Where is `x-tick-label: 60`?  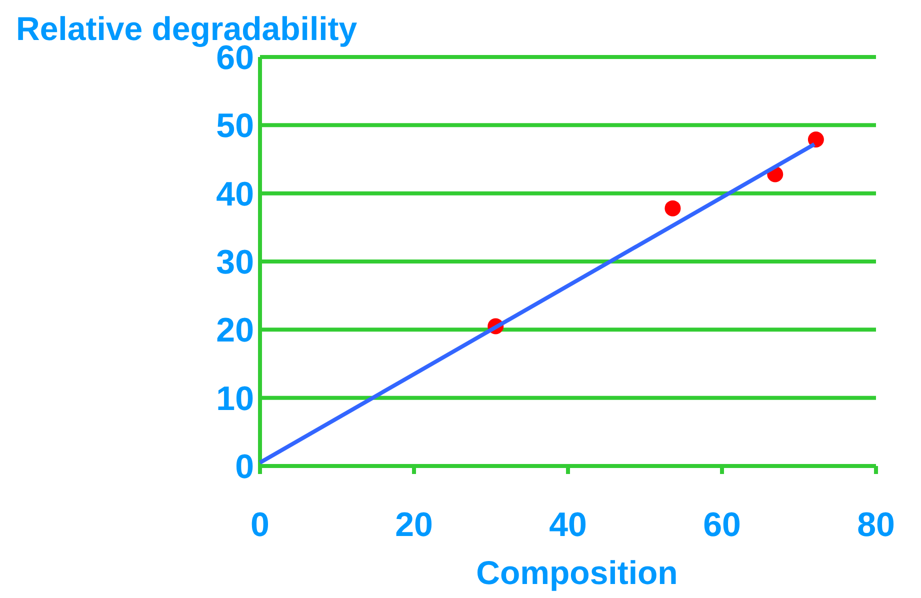
x-tick-label: 60 is located at coordinates (722, 525).